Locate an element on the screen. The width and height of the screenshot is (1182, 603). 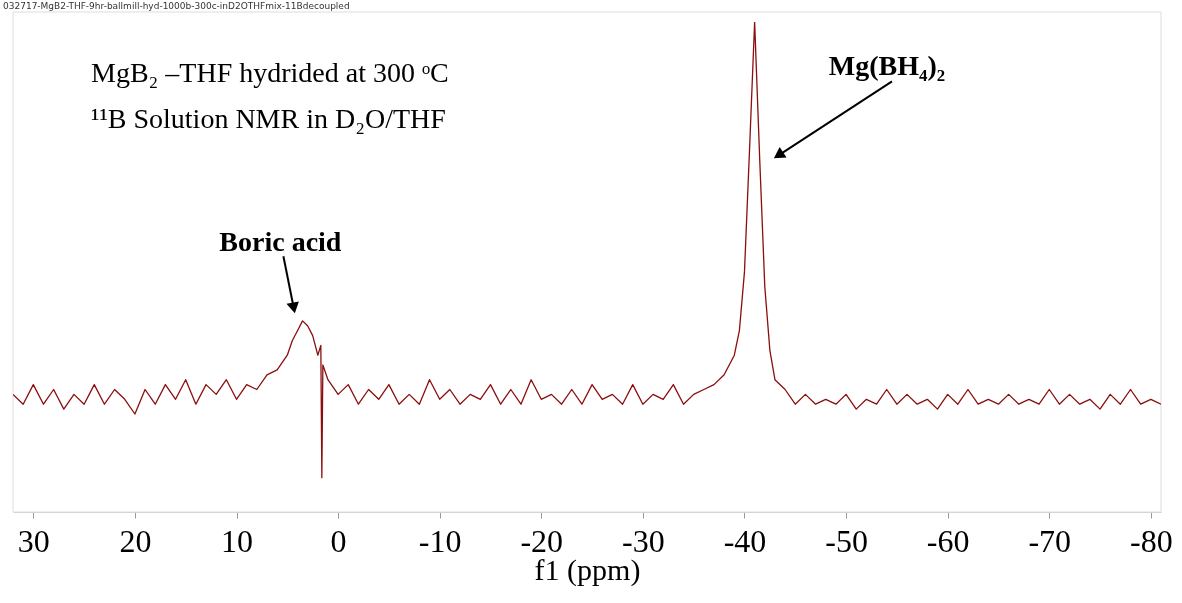
x-tick-label: -50 is located at coordinates (846, 540).